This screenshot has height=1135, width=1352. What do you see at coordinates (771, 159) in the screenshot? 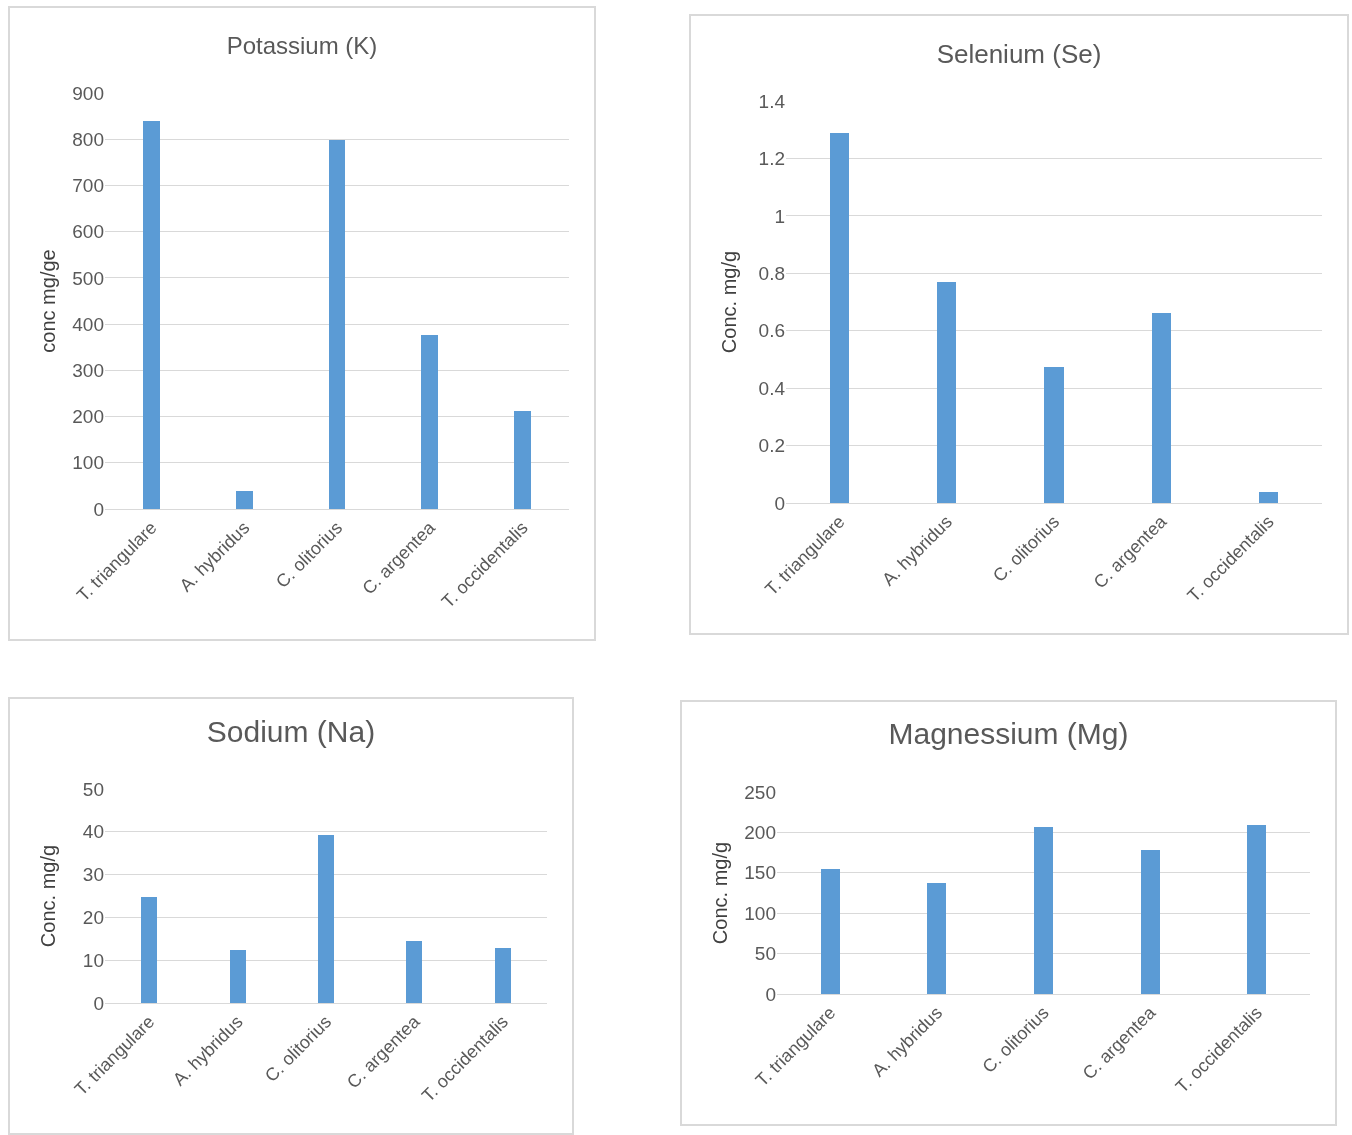
I see `y-tick-label: 1.2` at bounding box center [771, 159].